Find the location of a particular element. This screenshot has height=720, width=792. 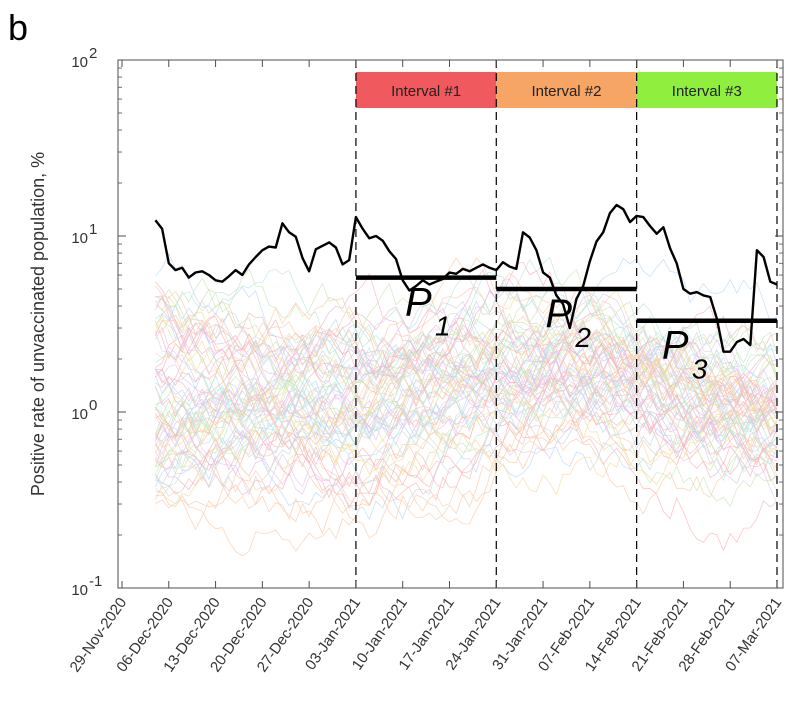

interval-label: Interval #1 is located at coordinates (426, 91).